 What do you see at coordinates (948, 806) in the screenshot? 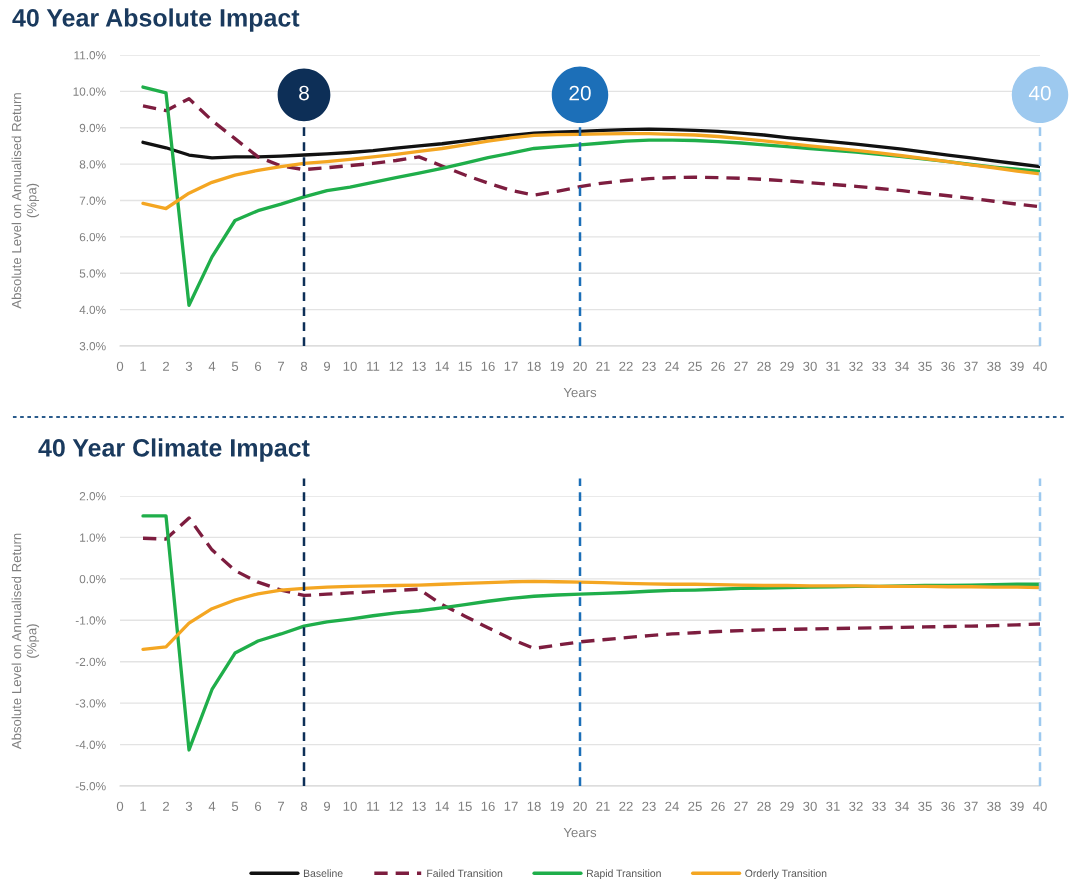
I see `x-tick-label: 36` at bounding box center [948, 806].